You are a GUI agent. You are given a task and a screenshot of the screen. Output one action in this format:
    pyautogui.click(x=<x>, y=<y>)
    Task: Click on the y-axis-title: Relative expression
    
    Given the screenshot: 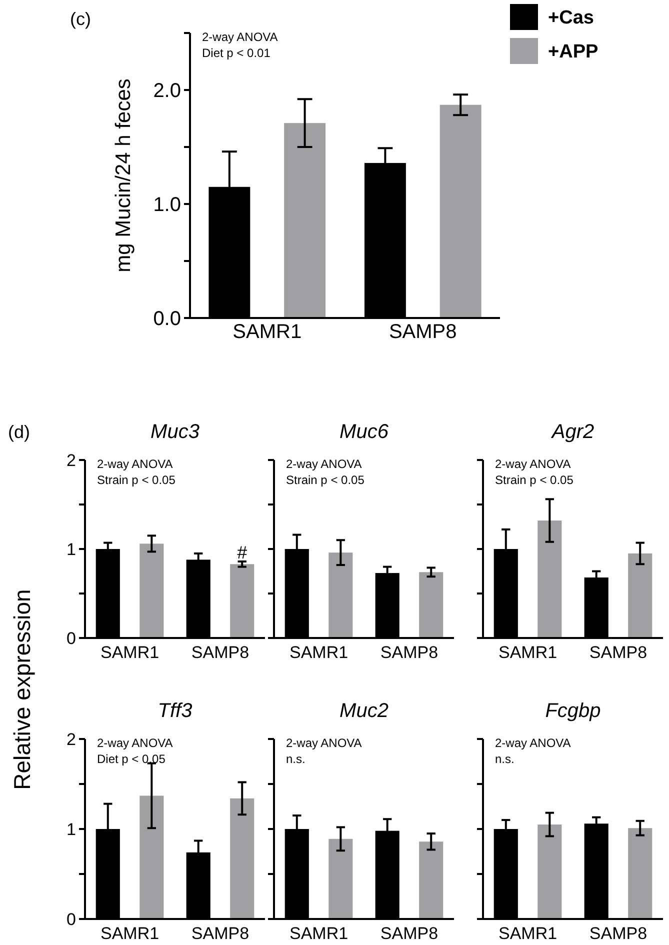 What is the action you would take?
    pyautogui.click(x=22, y=689)
    